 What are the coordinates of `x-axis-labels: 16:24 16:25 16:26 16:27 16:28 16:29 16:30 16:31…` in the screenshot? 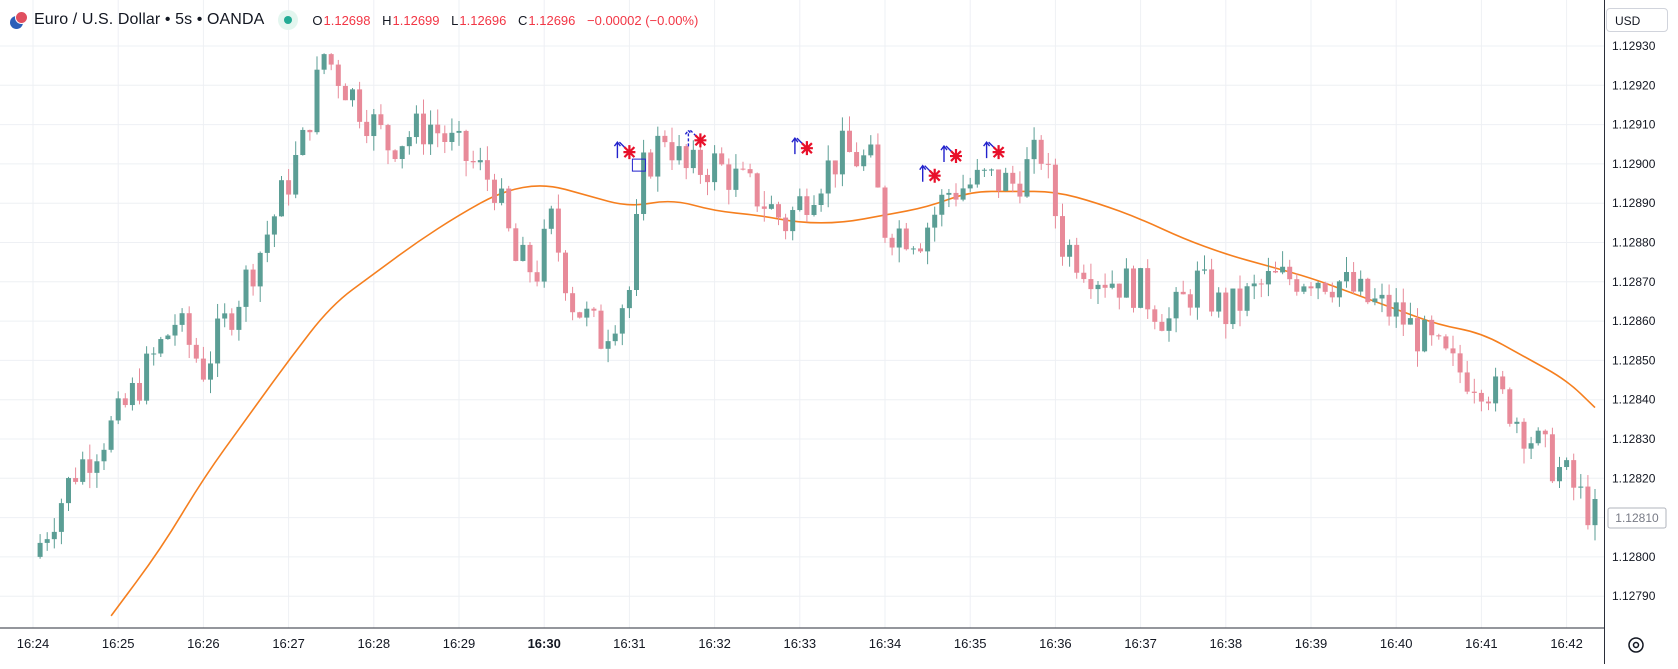 It's located at (800, 643).